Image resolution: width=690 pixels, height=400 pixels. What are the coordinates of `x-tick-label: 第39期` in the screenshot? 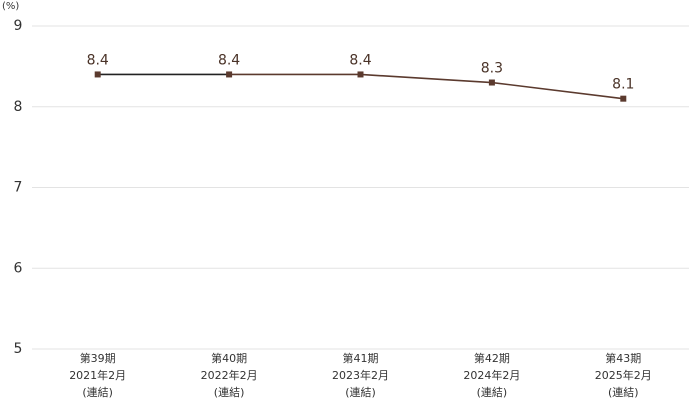 It's located at (98, 358).